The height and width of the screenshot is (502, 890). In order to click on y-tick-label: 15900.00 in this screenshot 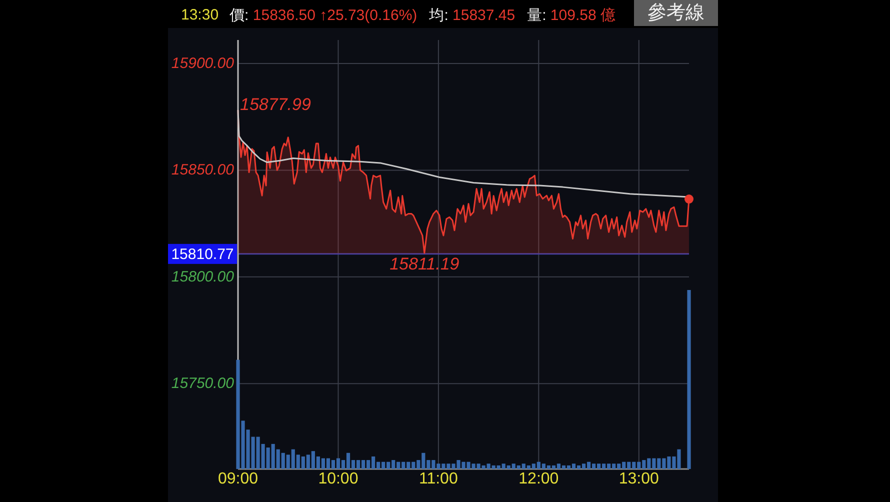, I will do `click(203, 63)`.